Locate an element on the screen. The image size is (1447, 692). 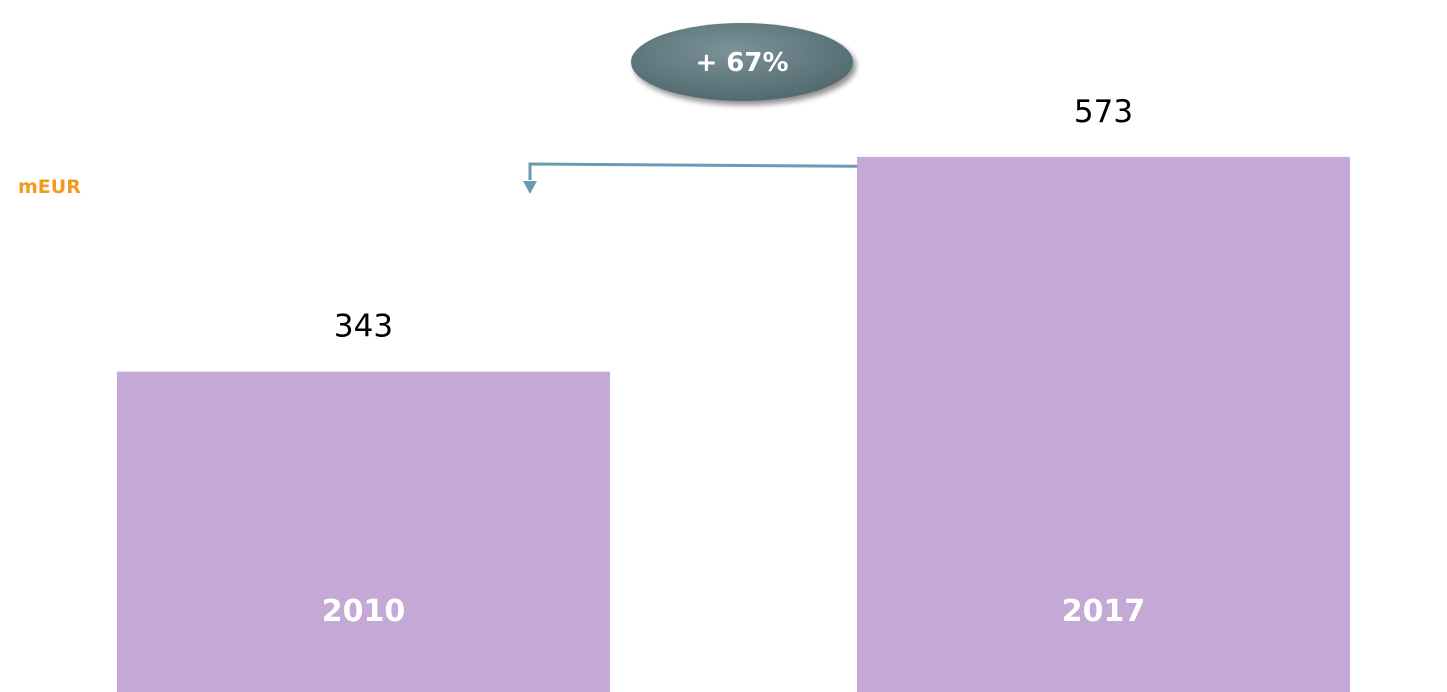
value-label-2010: 343 is located at coordinates (363, 327).